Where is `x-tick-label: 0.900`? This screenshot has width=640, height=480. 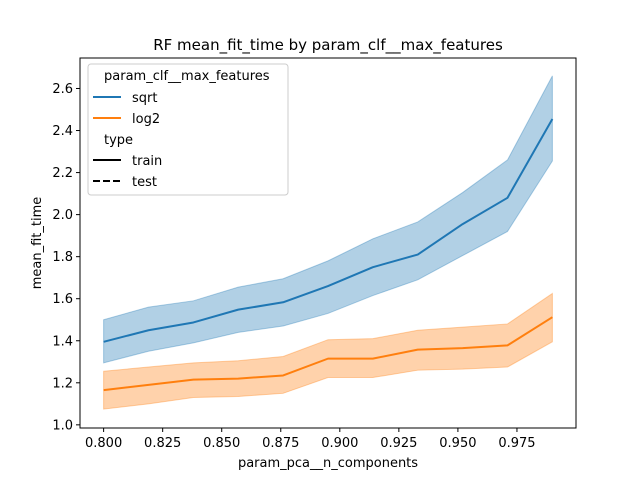 x-tick-label: 0.900 is located at coordinates (339, 443).